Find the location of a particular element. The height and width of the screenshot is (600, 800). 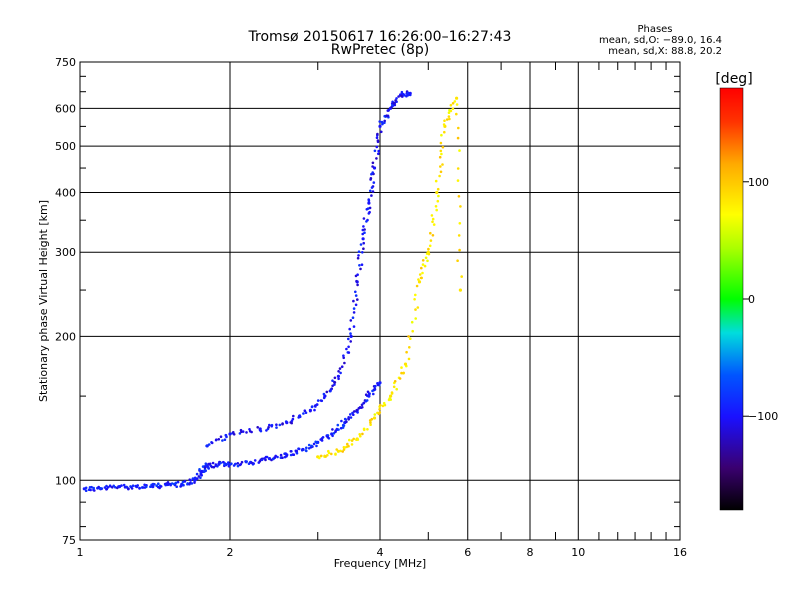

x-tick-label: 8 is located at coordinates (530, 552).